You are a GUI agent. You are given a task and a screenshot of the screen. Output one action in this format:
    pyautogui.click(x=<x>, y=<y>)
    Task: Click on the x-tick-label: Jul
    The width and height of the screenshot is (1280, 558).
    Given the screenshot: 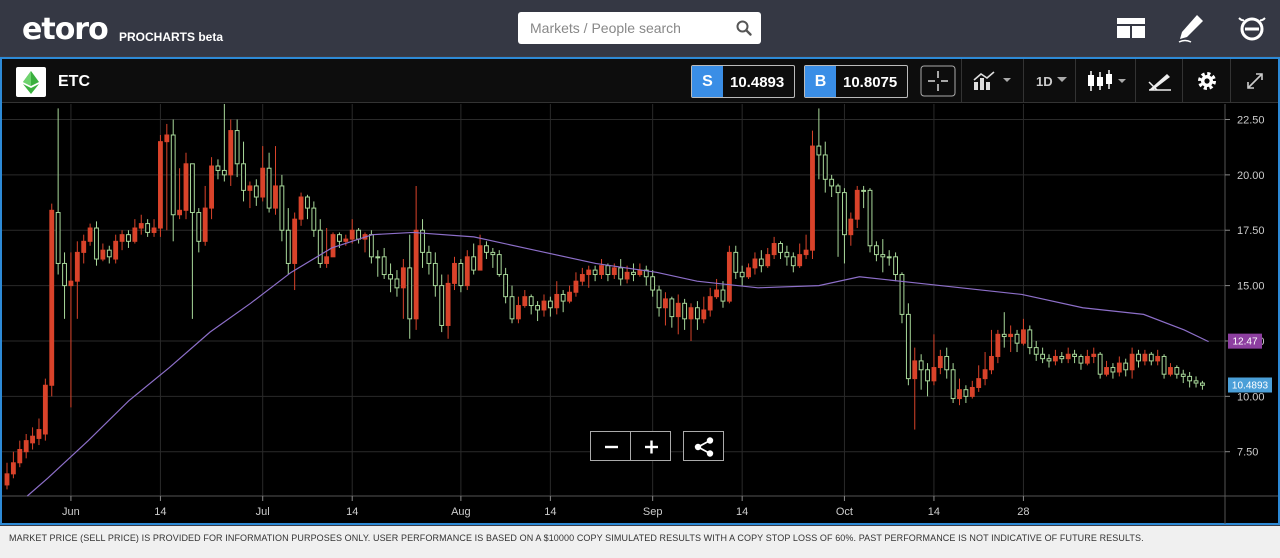 What is the action you would take?
    pyautogui.click(x=263, y=512)
    